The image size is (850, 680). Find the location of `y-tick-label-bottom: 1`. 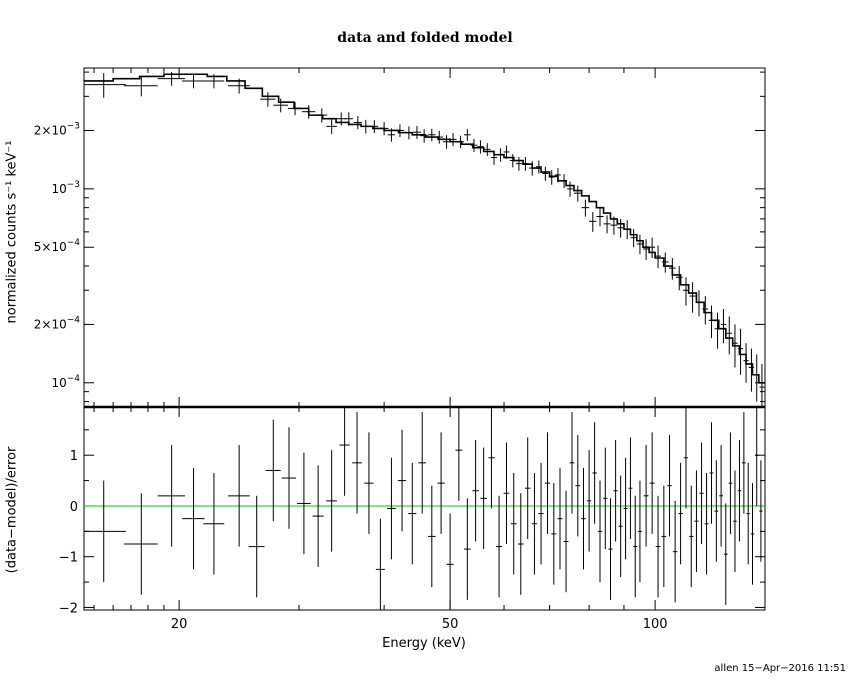

y-tick-label-bottom: 1 is located at coordinates (74, 456).